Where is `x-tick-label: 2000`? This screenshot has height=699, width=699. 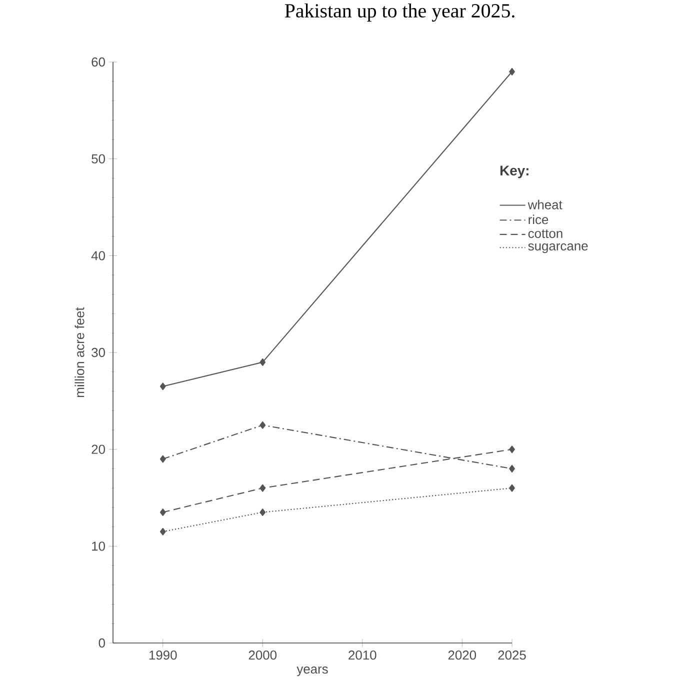 x-tick-label: 2000 is located at coordinates (262, 655).